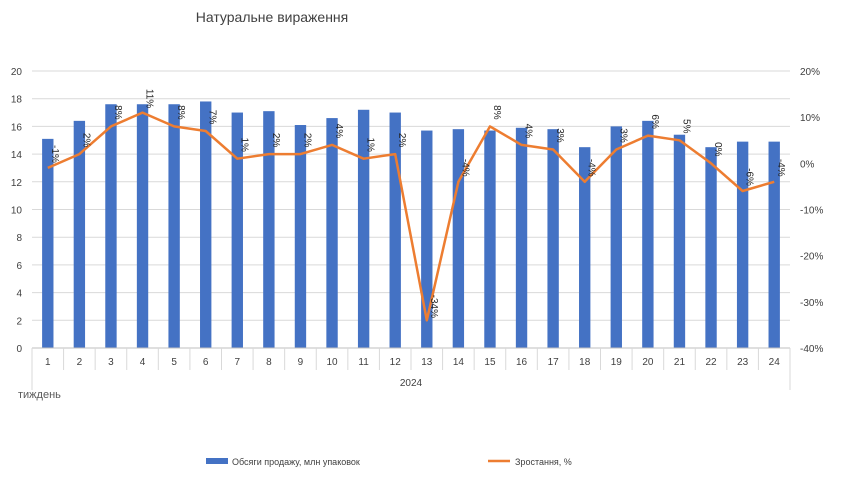  I want to click on y-left-tick-label: 16, so click(17, 127).